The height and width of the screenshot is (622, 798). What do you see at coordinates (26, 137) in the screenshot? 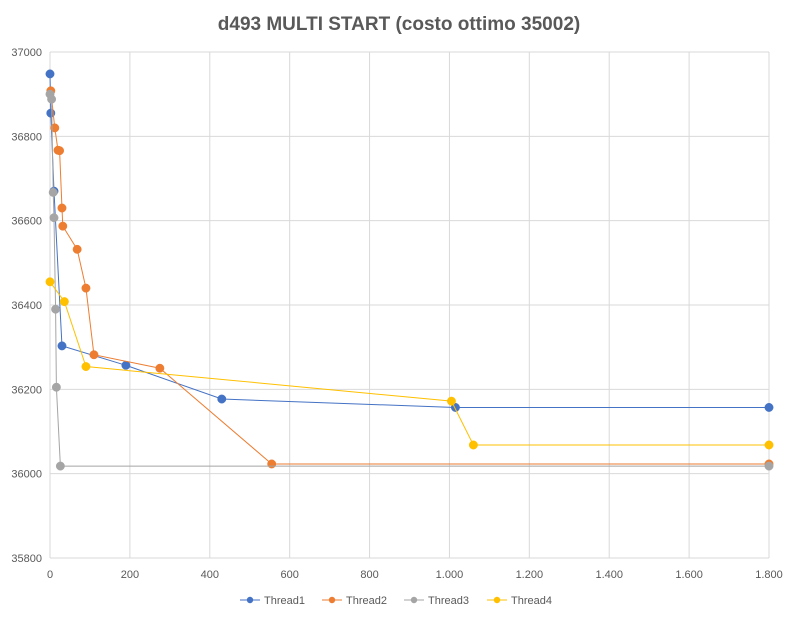
I see `y-tick-label: 36800` at bounding box center [26, 137].